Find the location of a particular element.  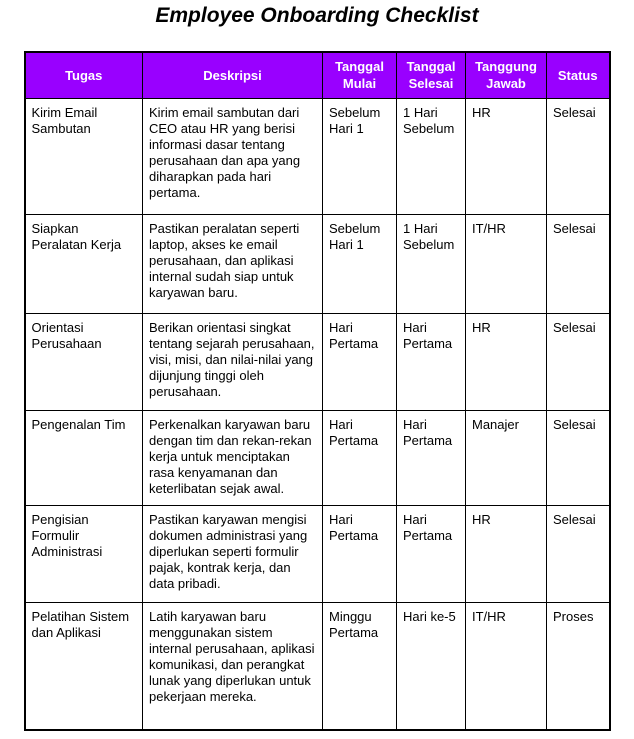

column-header-tanggal-mulai: Tanggal Mulai is located at coordinates (359, 75).